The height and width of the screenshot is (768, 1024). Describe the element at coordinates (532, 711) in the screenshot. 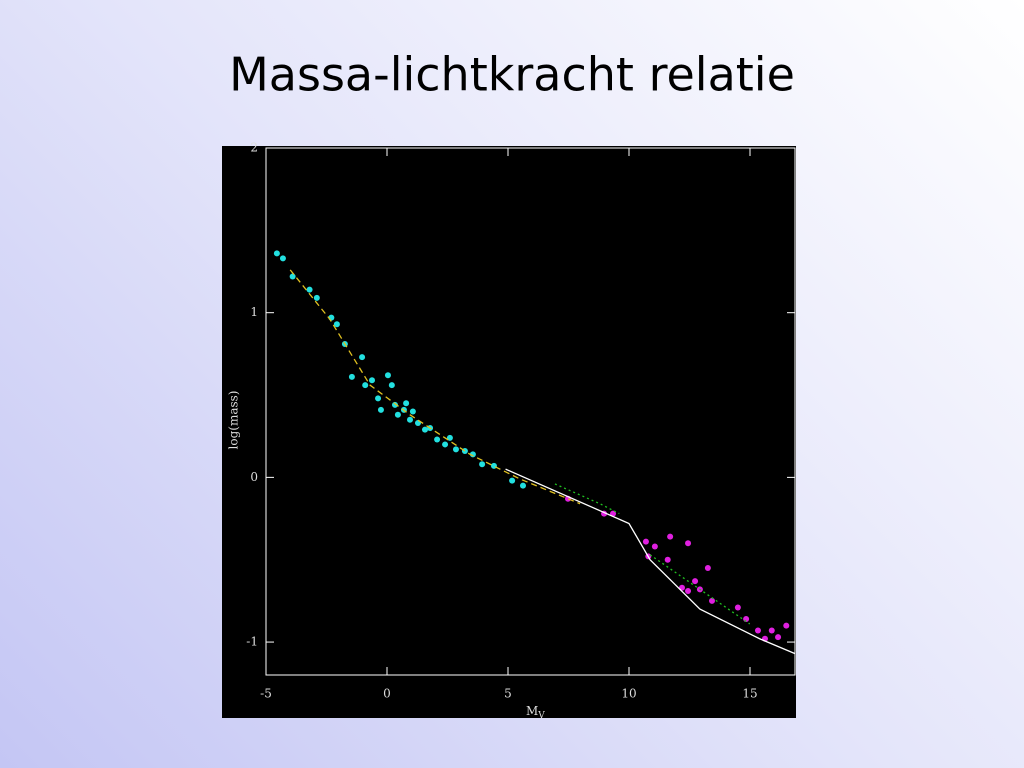

I see `x-axis-label-main: M` at that location.